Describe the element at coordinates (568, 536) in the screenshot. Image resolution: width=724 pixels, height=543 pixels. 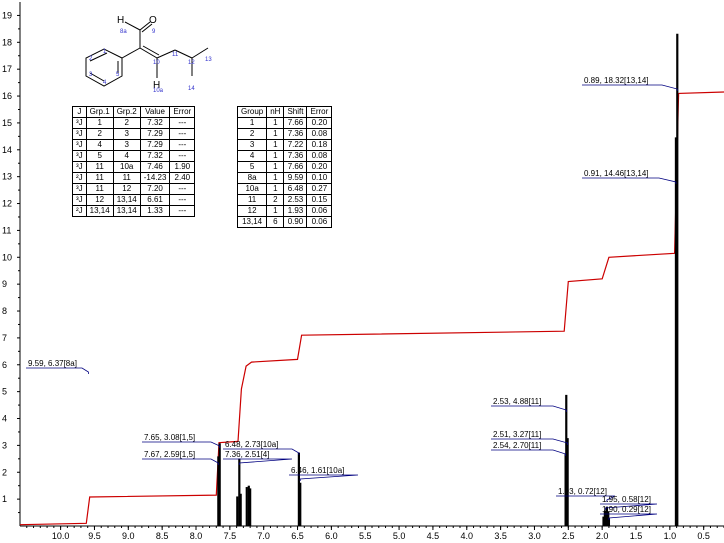
I see `x-tick-label: 2.5` at that location.